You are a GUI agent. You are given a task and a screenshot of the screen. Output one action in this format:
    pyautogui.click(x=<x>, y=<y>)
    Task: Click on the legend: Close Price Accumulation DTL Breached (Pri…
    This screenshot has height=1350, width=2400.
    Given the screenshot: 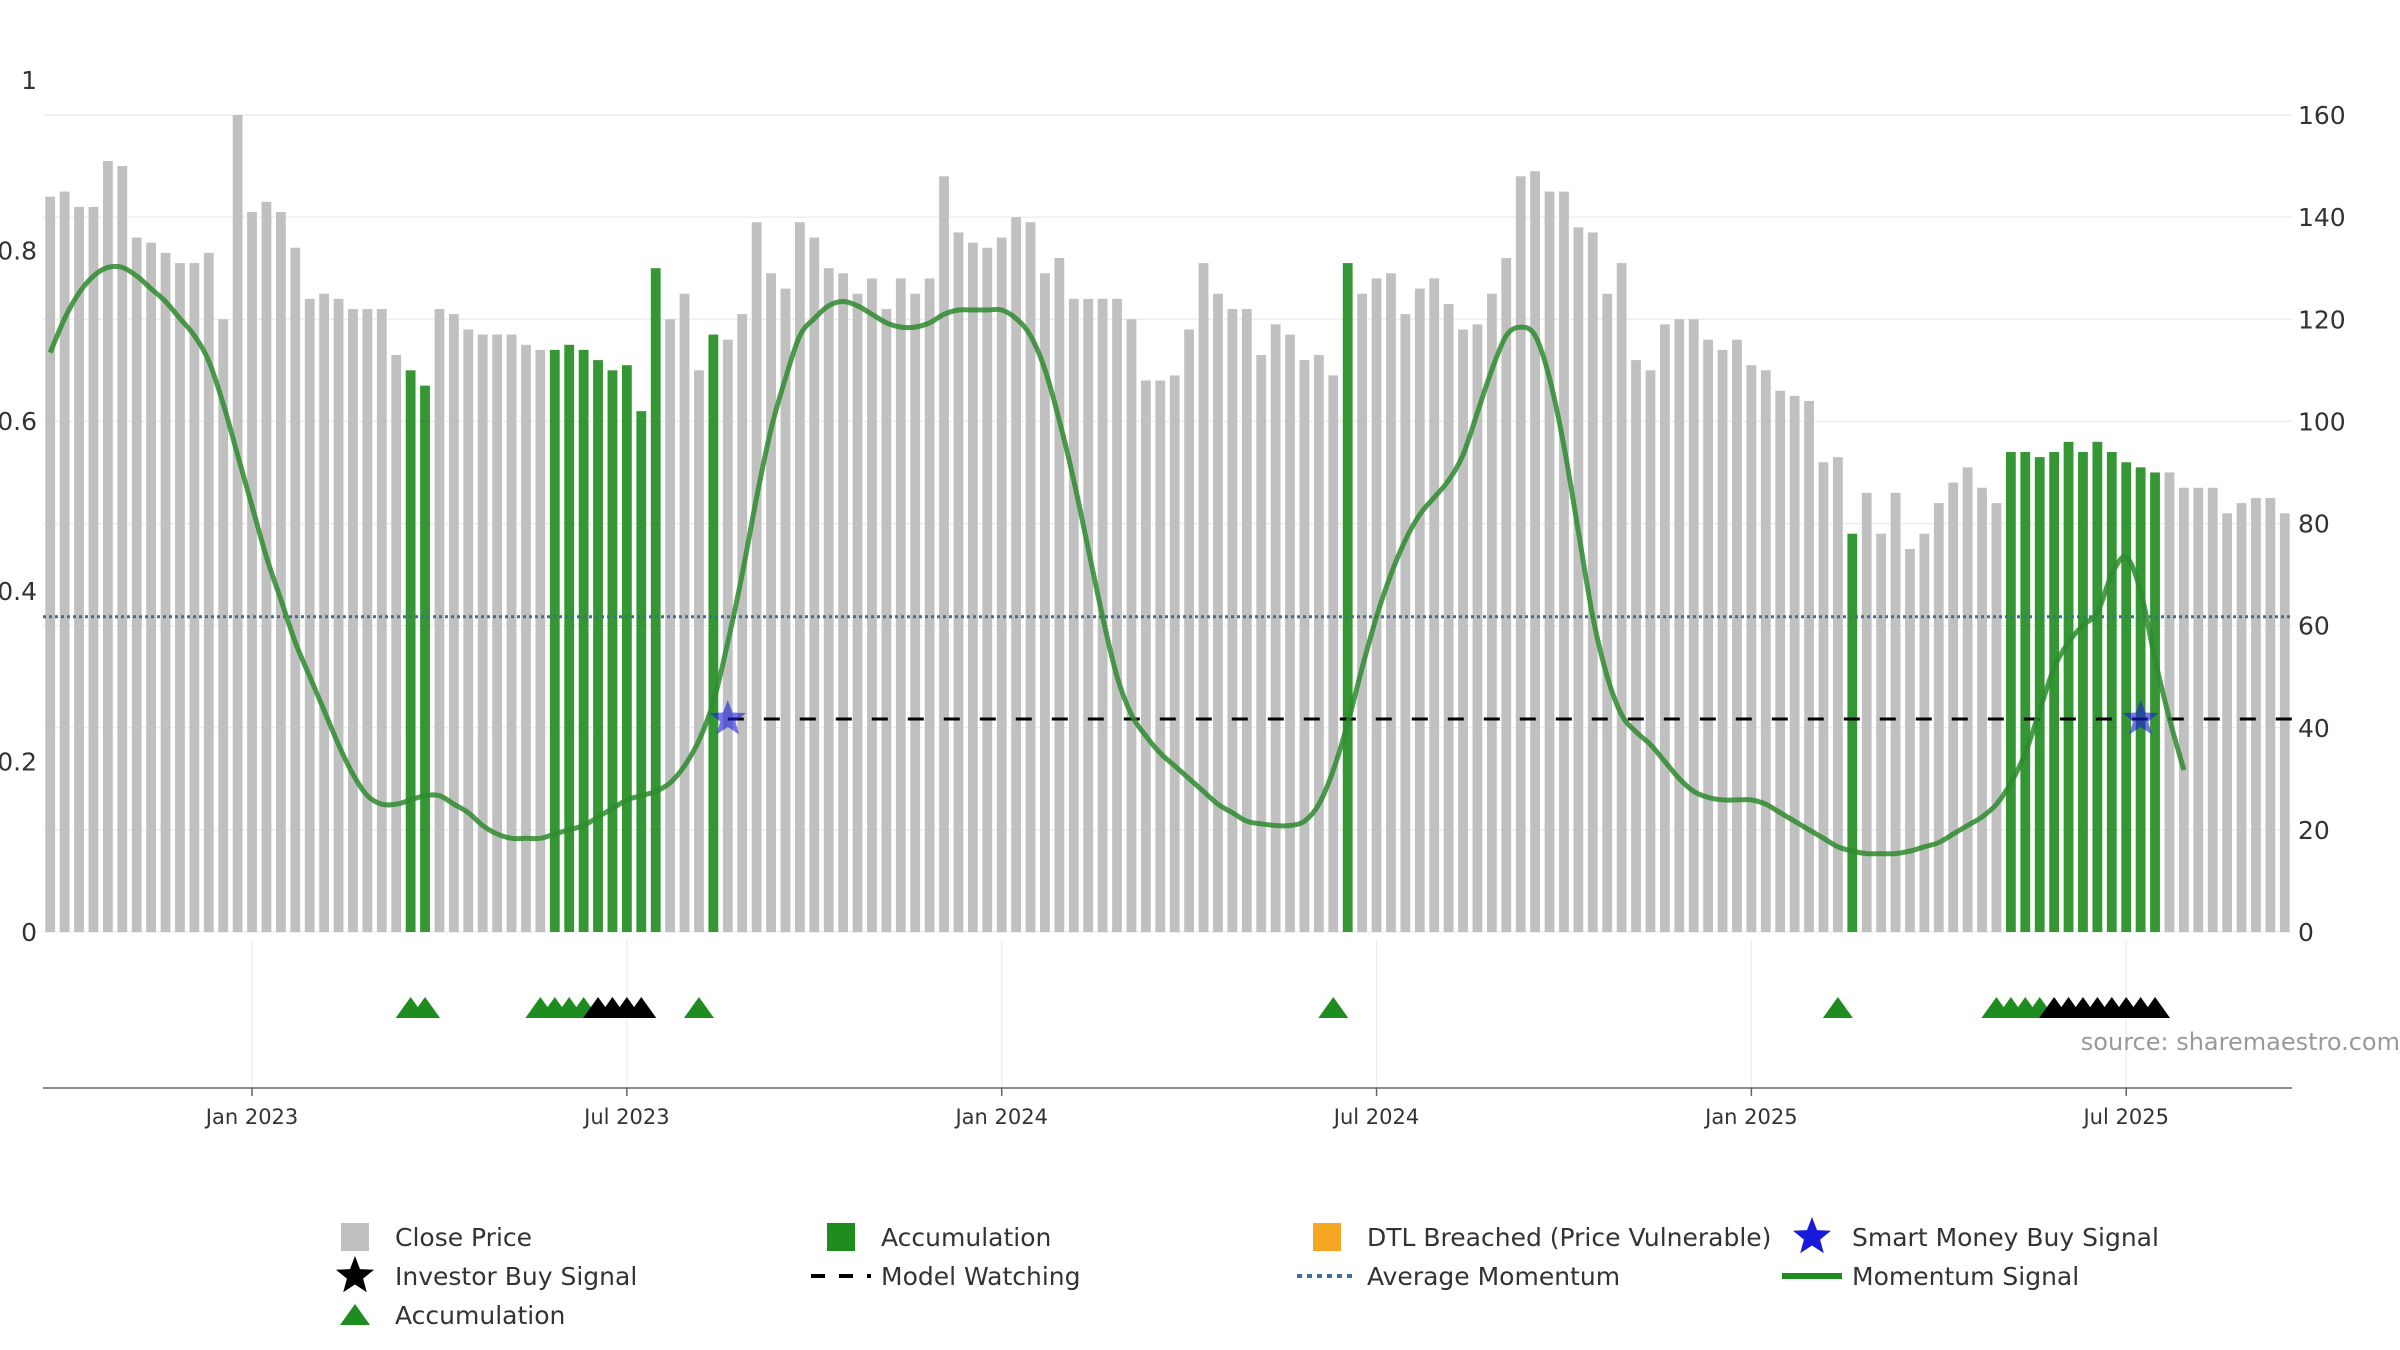 What is the action you would take?
    pyautogui.click(x=1247, y=1273)
    